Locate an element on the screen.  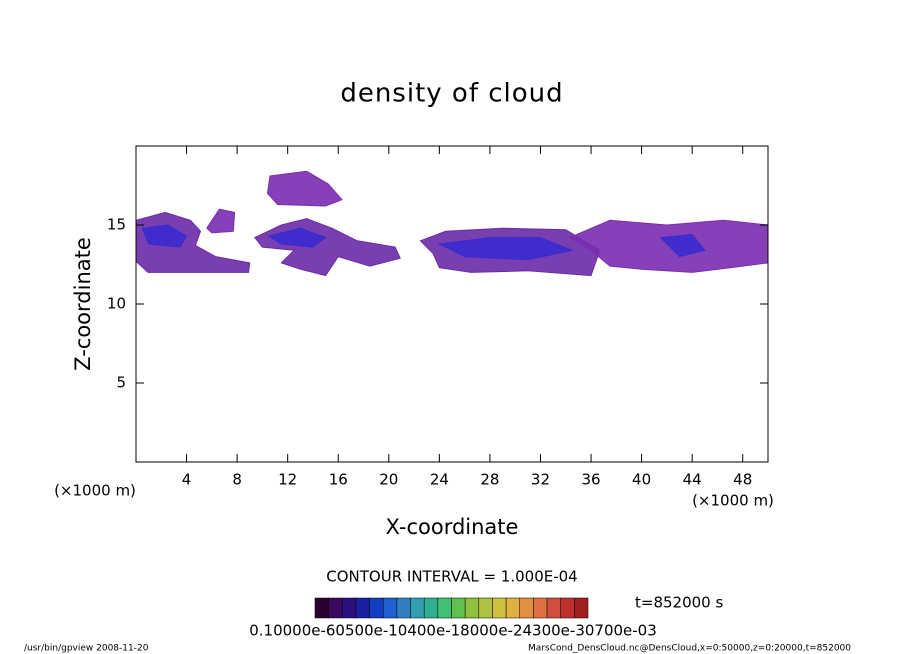
x-tick-label: 12 is located at coordinates (287, 480).